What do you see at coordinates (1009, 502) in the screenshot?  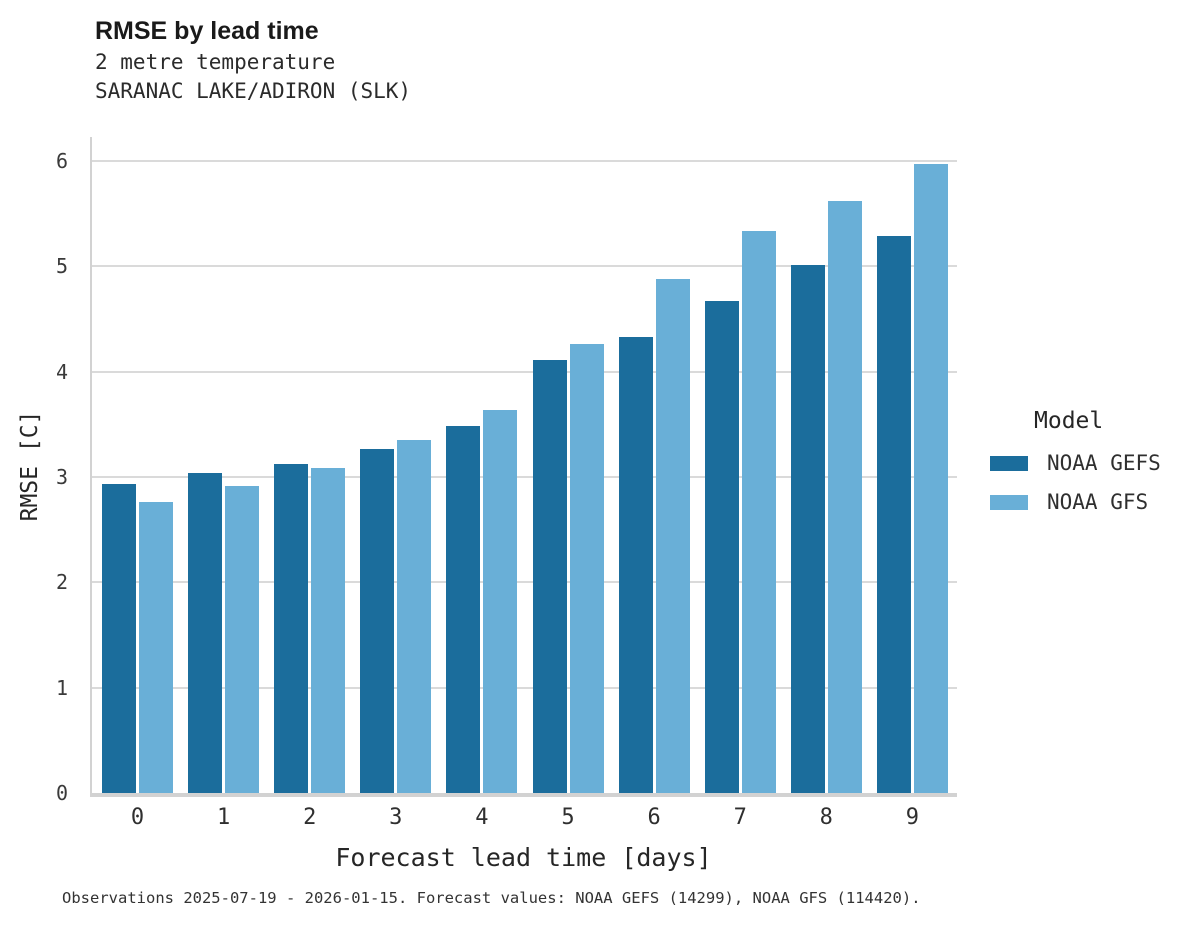 I see `legend-swatch-noaa-gfs` at bounding box center [1009, 502].